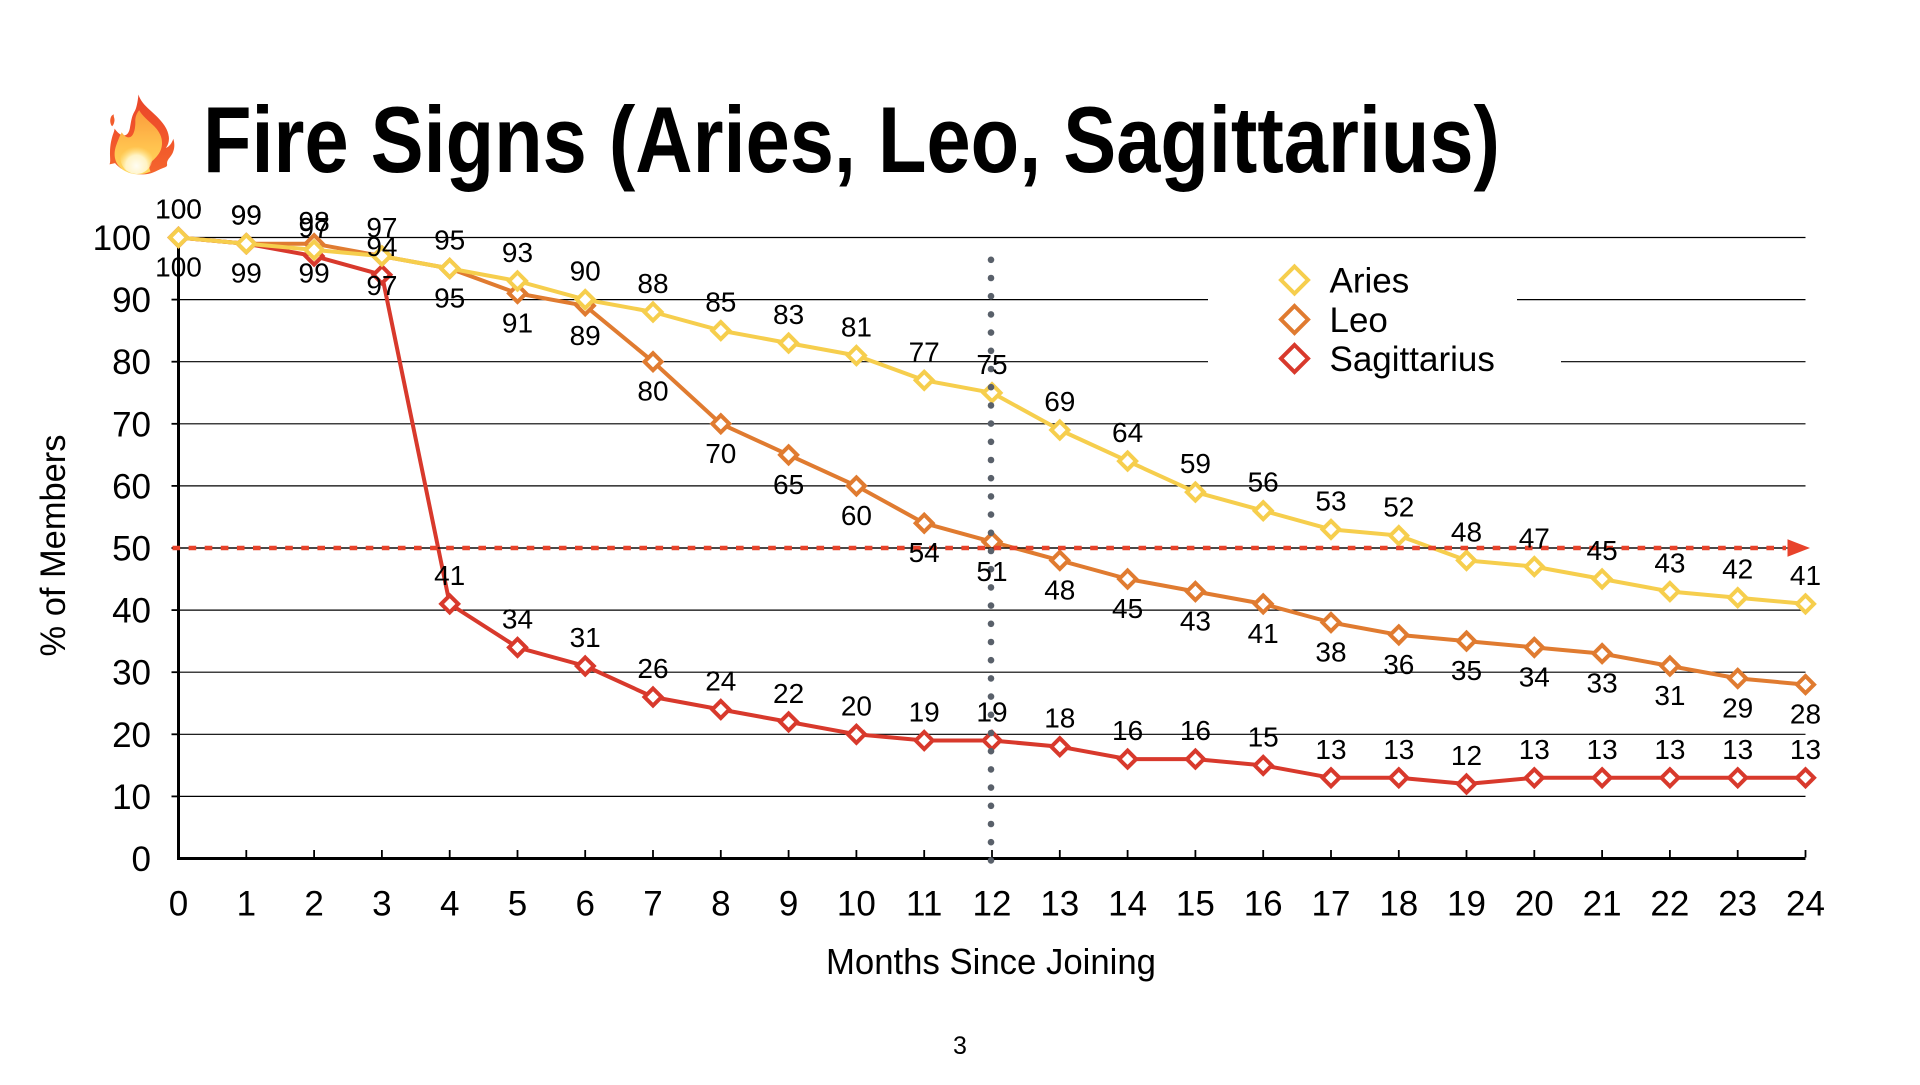 The width and height of the screenshot is (1920, 1085). What do you see at coordinates (517, 322) in the screenshot?
I see `svg-text: 91` at bounding box center [517, 322].